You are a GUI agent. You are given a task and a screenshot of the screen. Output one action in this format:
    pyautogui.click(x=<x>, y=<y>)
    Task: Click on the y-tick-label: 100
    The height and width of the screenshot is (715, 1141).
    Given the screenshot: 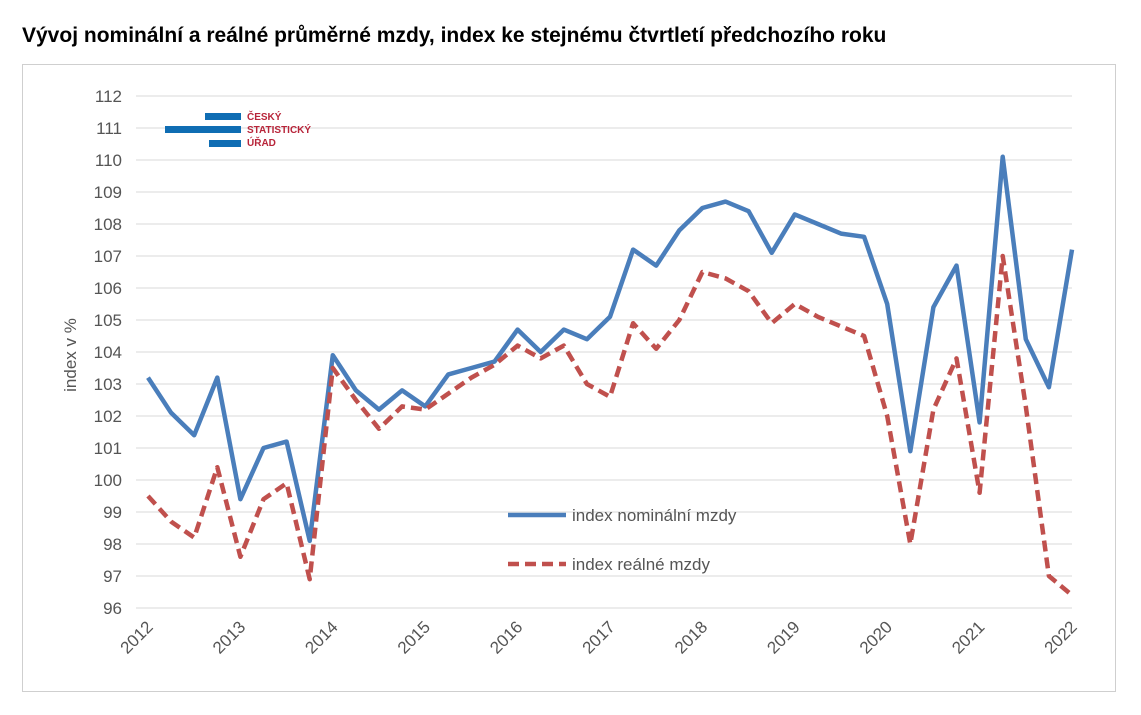 What is the action you would take?
    pyautogui.click(x=108, y=480)
    